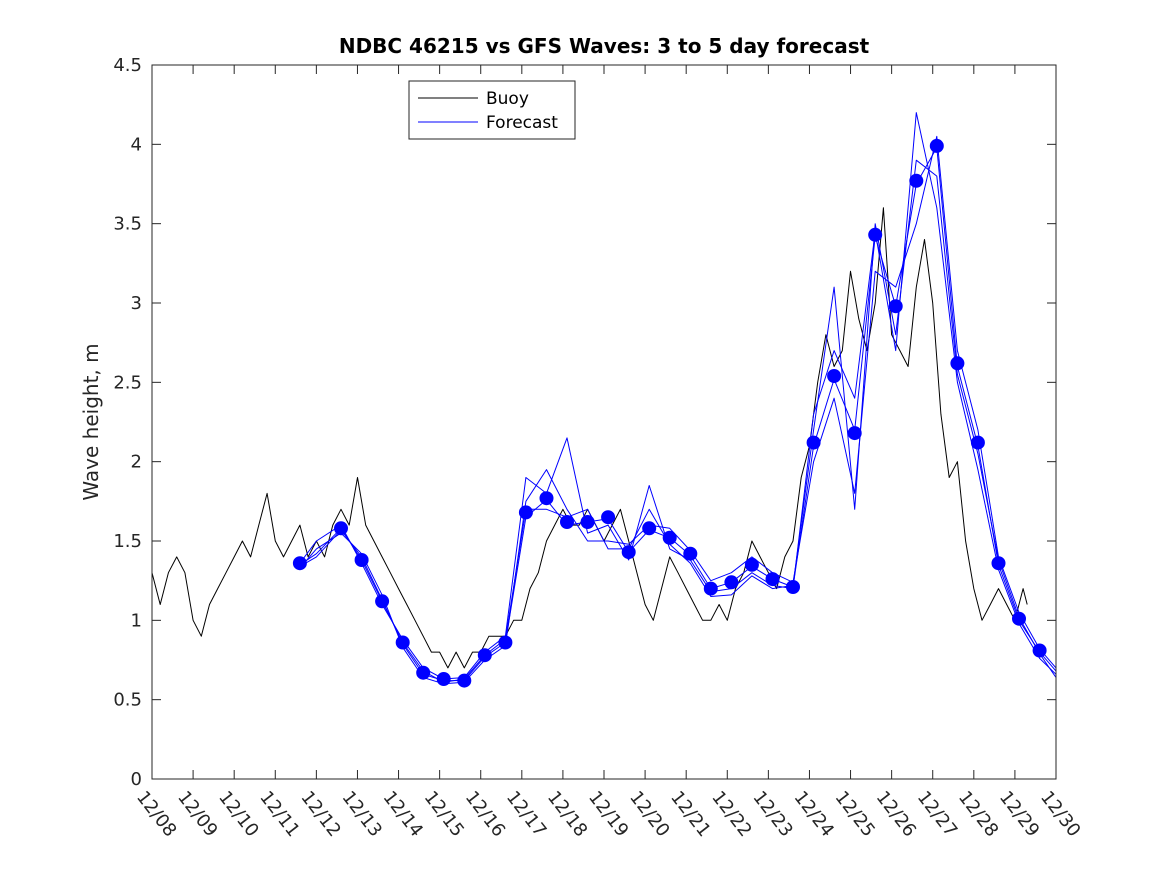  Describe the element at coordinates (136, 144) in the screenshot. I see `y-tick-label: 4` at that location.